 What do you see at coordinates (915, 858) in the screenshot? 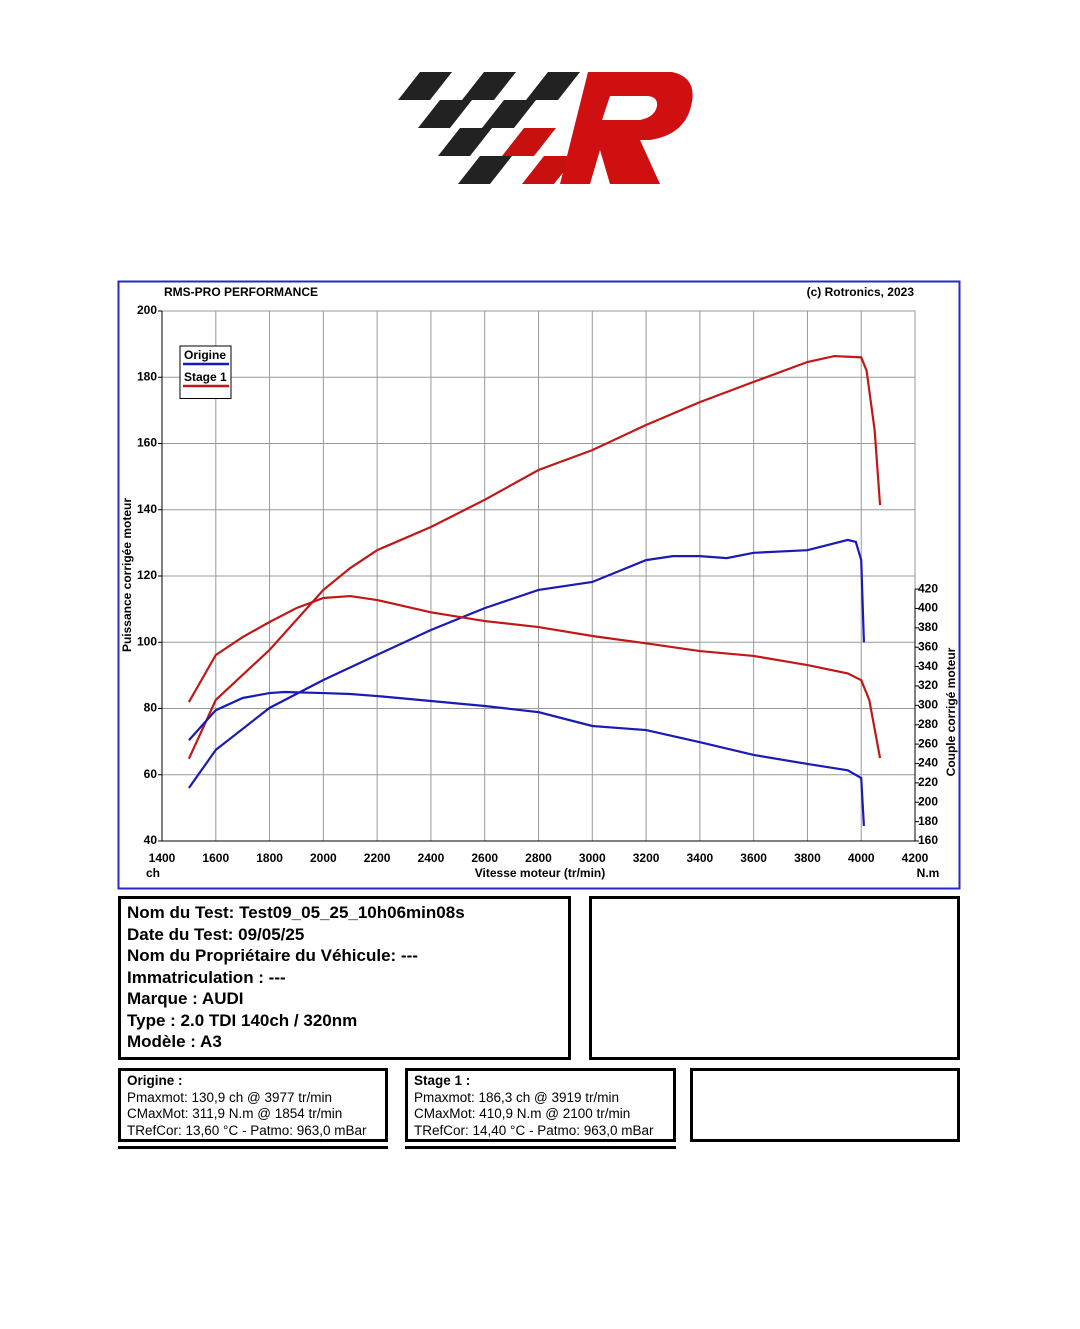
I see `x-tick-label: 4200` at bounding box center [915, 858].